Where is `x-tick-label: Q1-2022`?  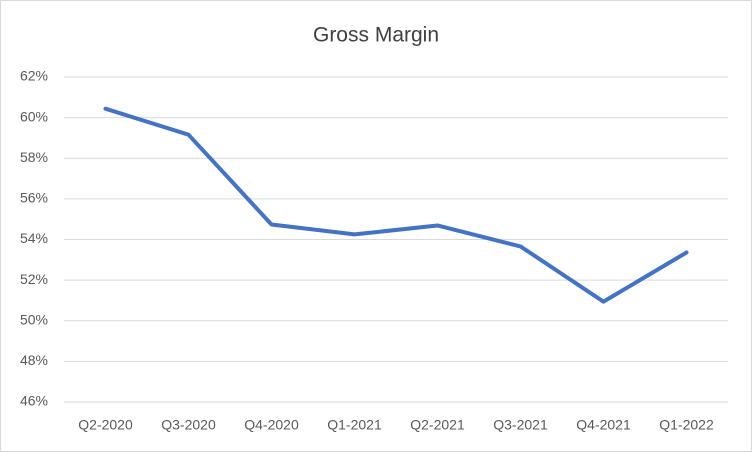
x-tick-label: Q1-2022 is located at coordinates (686, 425).